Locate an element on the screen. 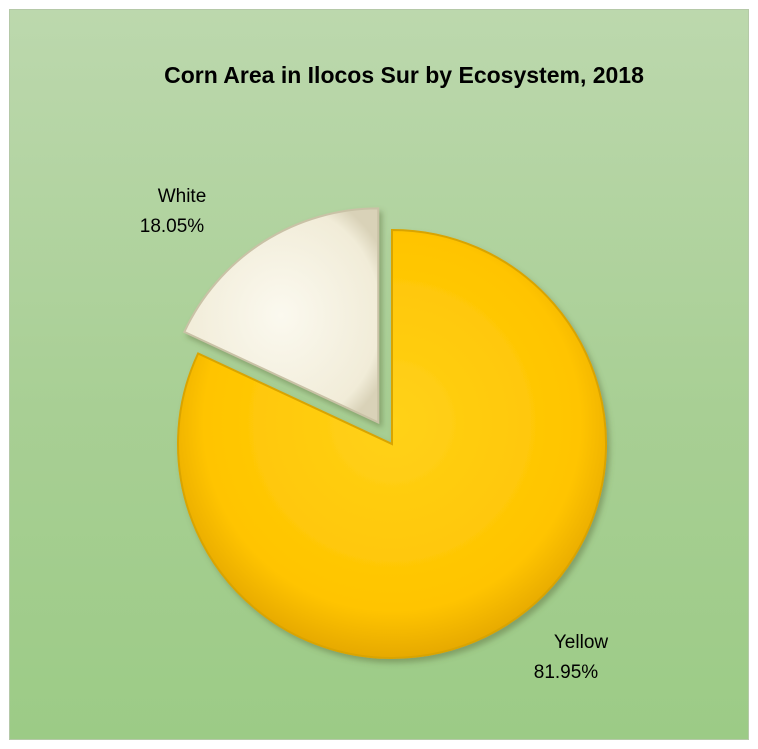 The height and width of the screenshot is (749, 758). slice-value-yellow: 81.95% is located at coordinates (566, 672).